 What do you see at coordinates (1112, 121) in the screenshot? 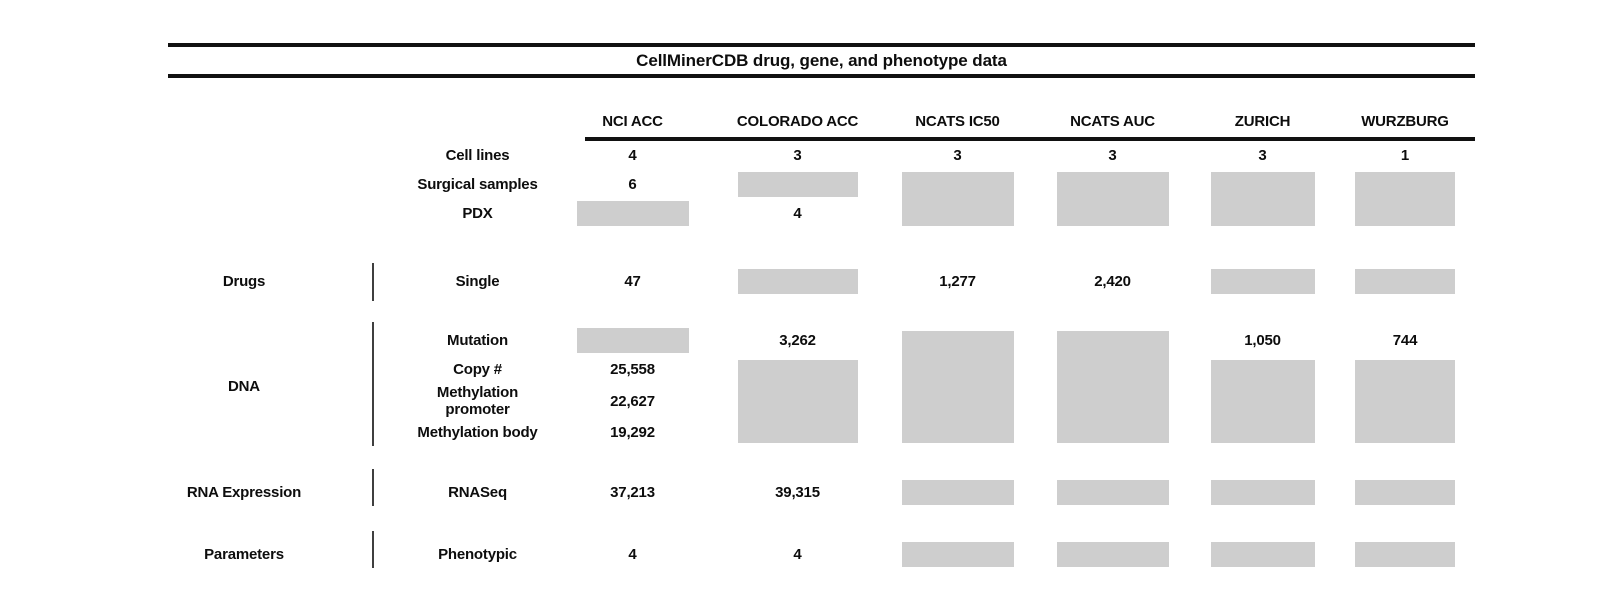
I see `column-header-ncats-auc: NCATS AUC` at bounding box center [1112, 121].